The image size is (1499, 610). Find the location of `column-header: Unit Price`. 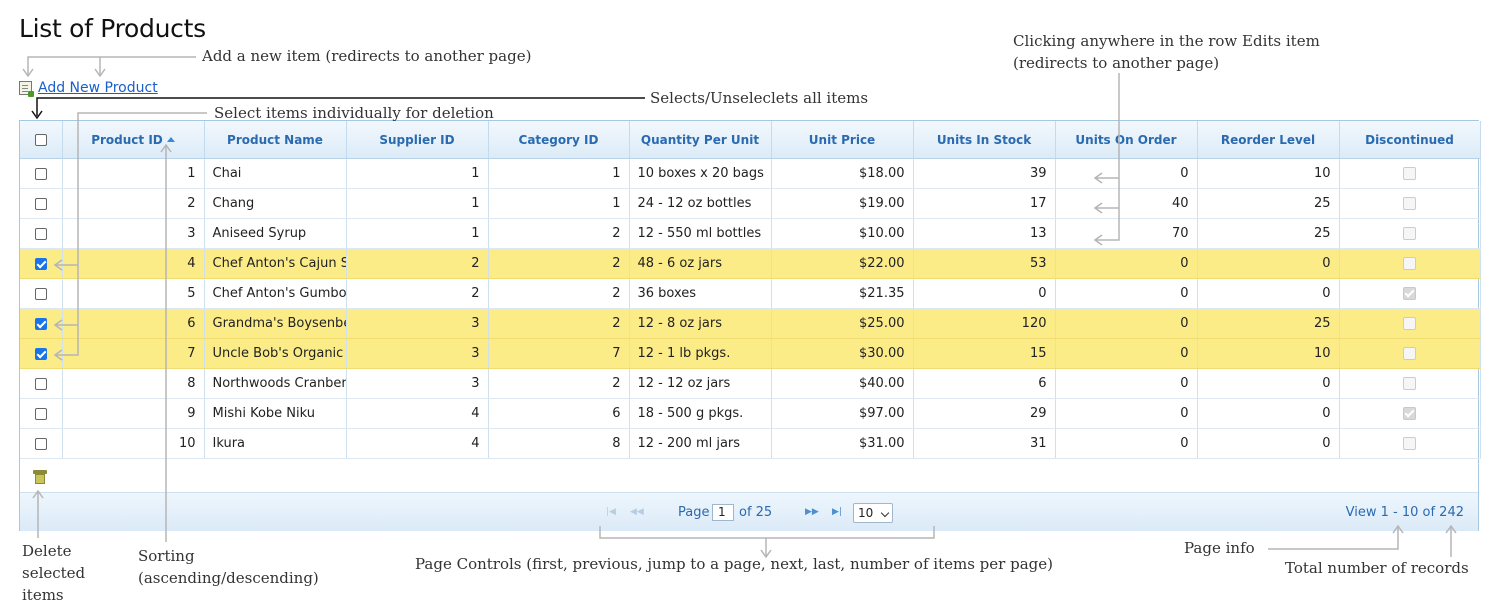

column-header: Unit Price is located at coordinates (842, 140).